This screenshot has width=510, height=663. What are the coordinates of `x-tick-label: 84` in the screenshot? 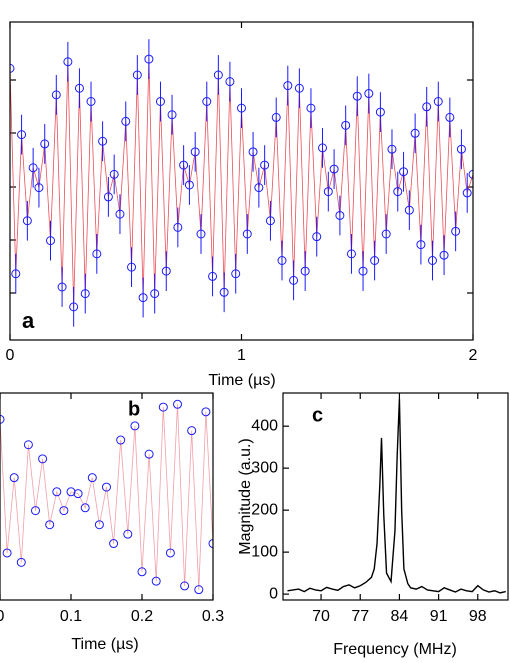 It's located at (400, 616).